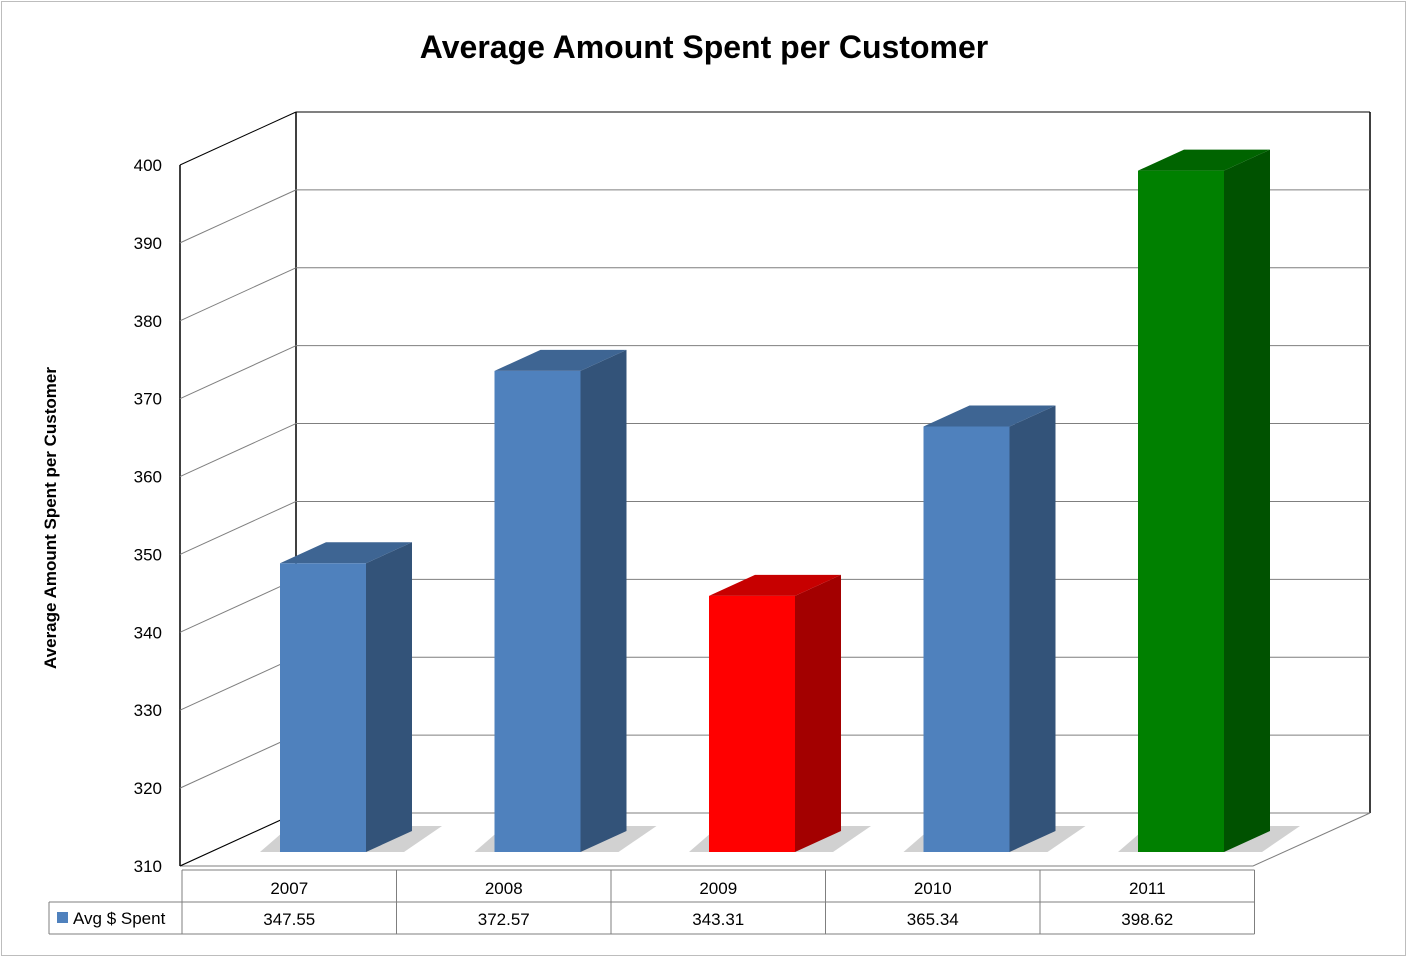 This screenshot has width=1409, height=959. Describe the element at coordinates (289, 888) in the screenshot. I see `x-tick-label: 2007` at that location.